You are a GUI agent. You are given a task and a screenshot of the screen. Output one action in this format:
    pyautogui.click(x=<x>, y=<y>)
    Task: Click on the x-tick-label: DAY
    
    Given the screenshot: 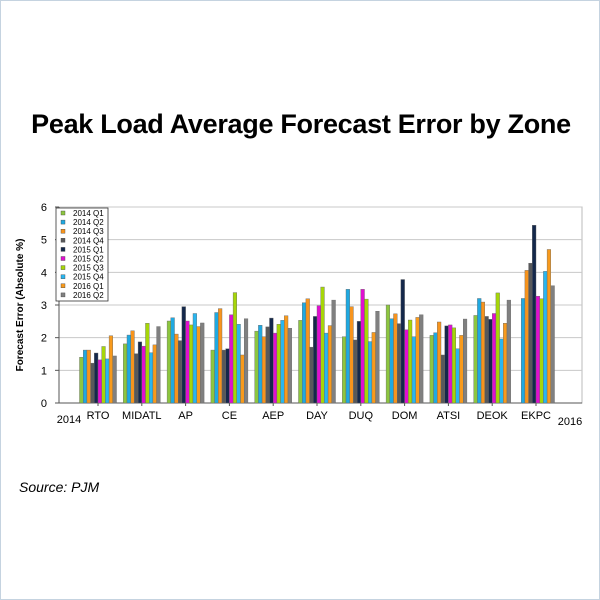 What is the action you would take?
    pyautogui.click(x=317, y=416)
    